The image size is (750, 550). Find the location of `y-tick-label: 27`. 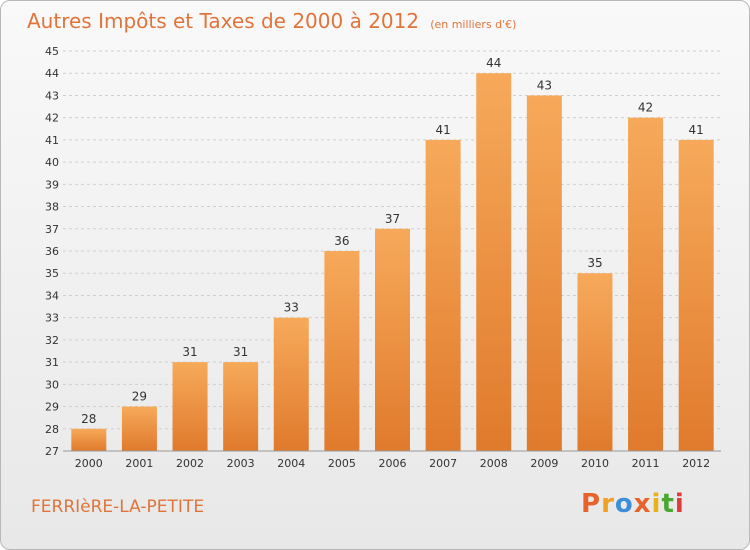

y-tick-label: 27 is located at coordinates (52, 451).